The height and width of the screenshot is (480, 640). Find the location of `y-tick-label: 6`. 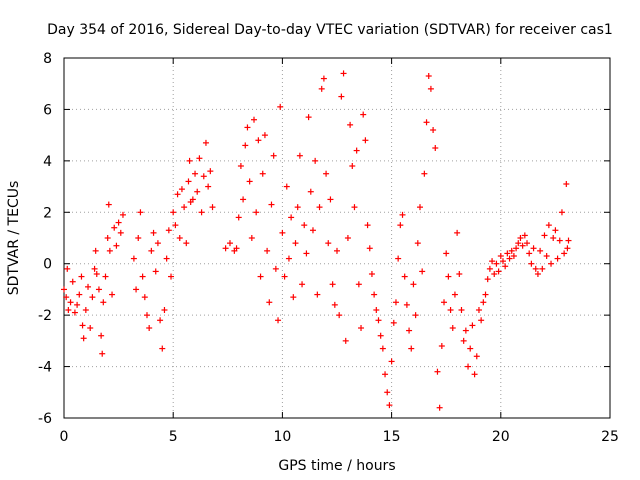

y-tick-label: 6 is located at coordinates (47, 110).